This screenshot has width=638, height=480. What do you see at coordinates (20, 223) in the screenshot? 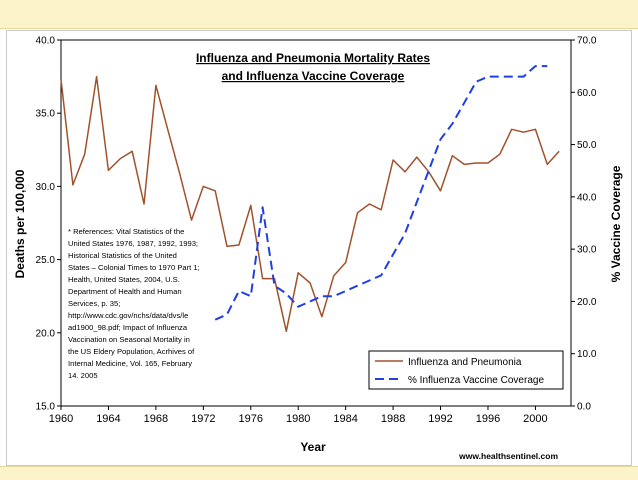
I see `y-axis-title: Deaths per 100,000` at bounding box center [20, 223].